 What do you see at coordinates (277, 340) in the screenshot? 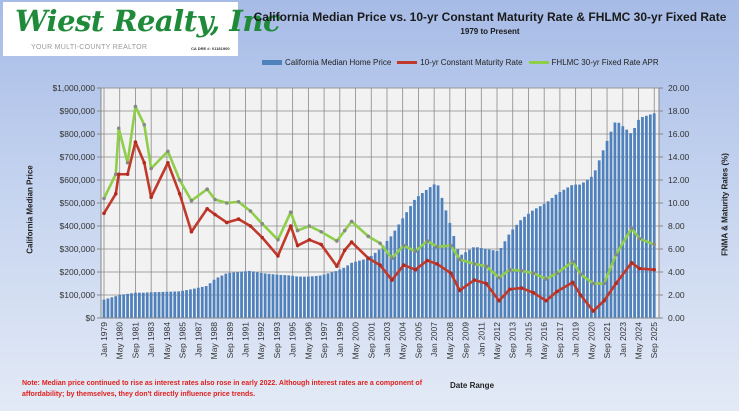
I see `x-tick-label: Sep 1993` at bounding box center [277, 340].